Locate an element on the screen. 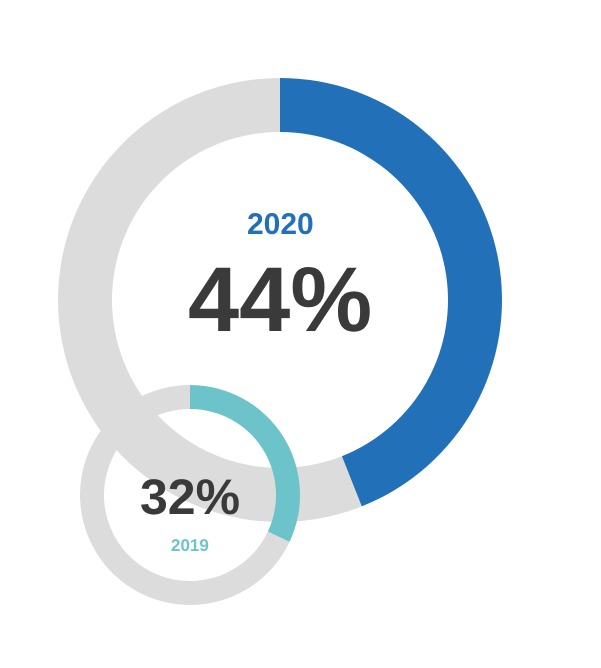  text: 2020 is located at coordinates (280, 224).